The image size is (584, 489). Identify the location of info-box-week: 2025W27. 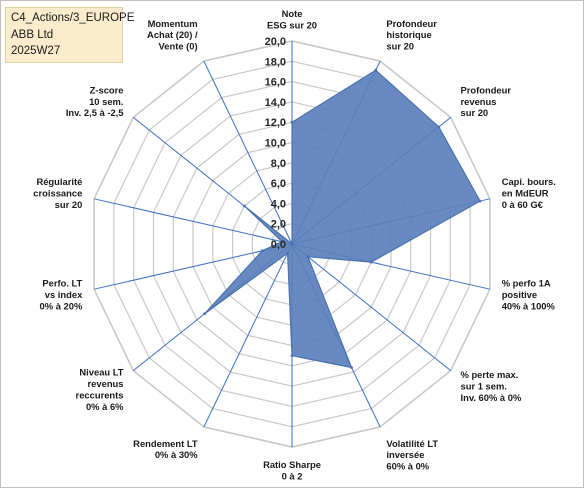
(36, 51).